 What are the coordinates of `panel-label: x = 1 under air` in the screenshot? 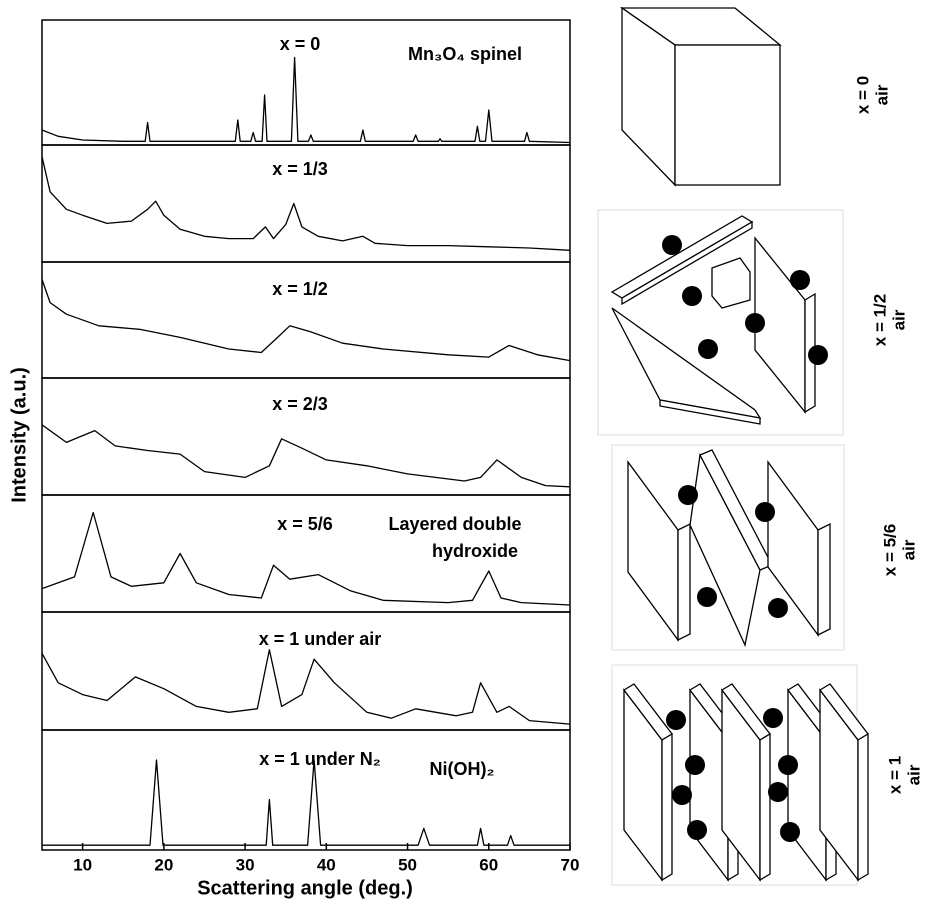 It's located at (320, 639).